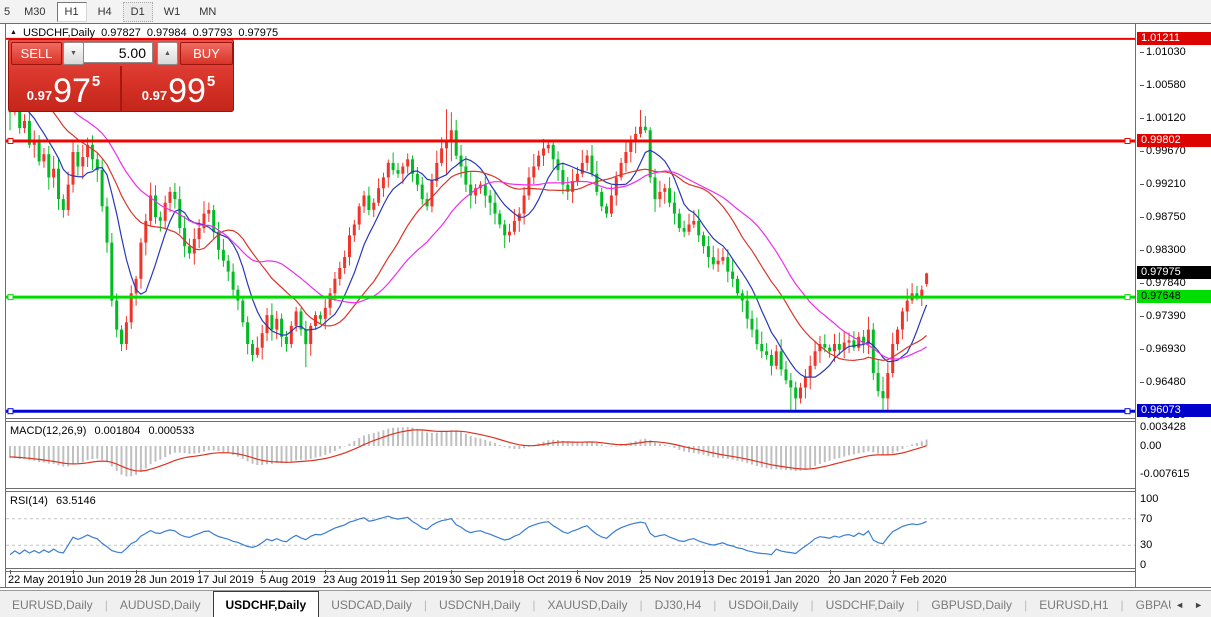 The image size is (1211, 617). Describe the element at coordinates (225, 580) in the screenshot. I see `time-axis-label: 17 Jul 2019` at that location.